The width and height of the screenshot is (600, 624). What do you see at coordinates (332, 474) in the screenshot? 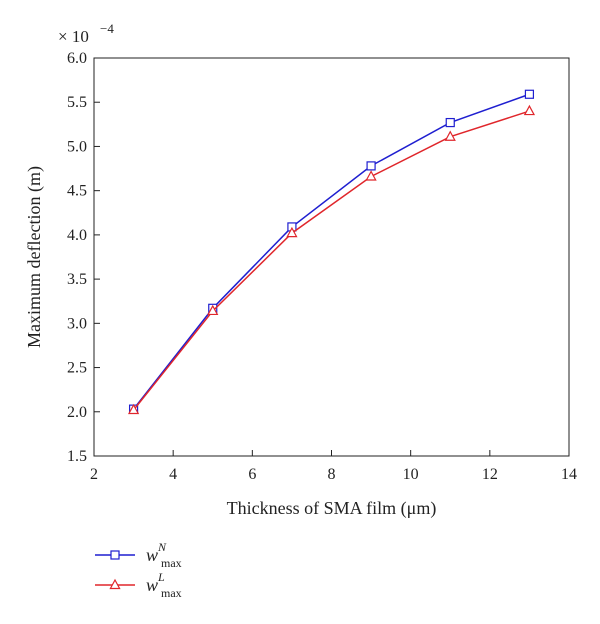
I see `x-tick-label: 8` at bounding box center [332, 474].